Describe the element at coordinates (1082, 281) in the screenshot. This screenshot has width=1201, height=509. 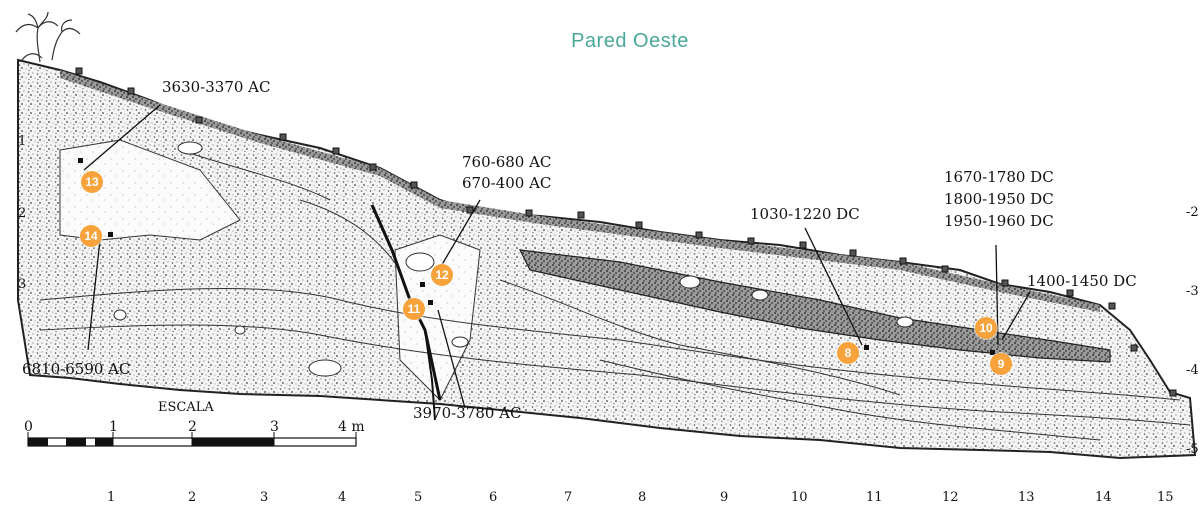
I see `date-label-9: 1400-1450 DC` at that location.